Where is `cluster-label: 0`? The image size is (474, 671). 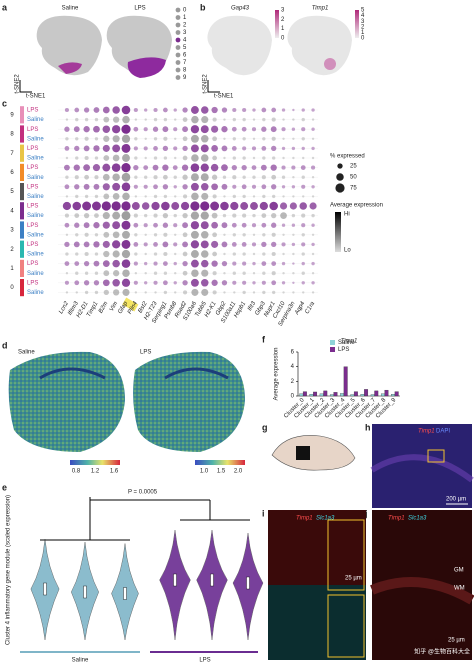 cluster-label: 0 is located at coordinates (12, 288).